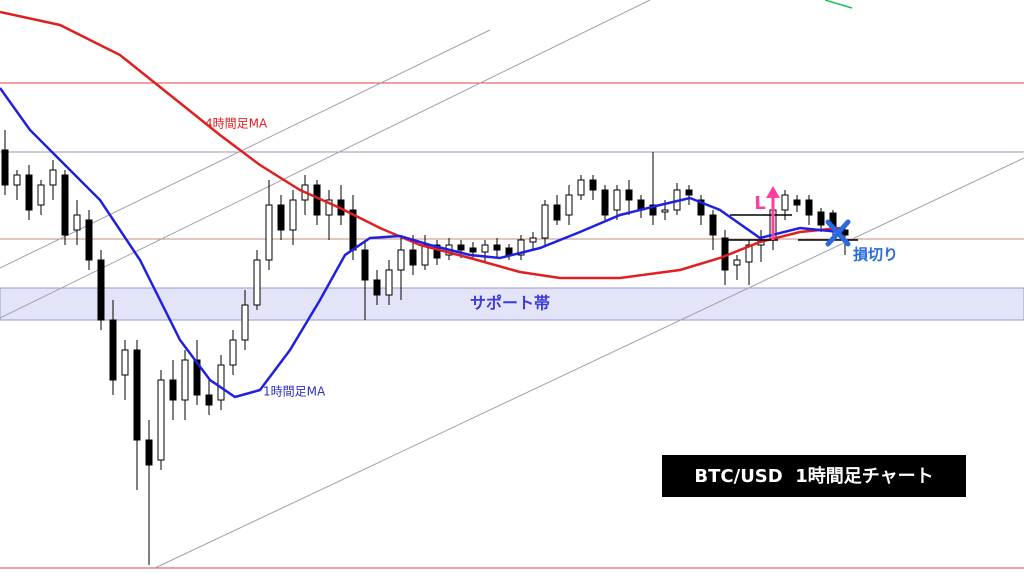 The width and height of the screenshot is (1024, 576). I want to click on support-band, so click(512, 304).